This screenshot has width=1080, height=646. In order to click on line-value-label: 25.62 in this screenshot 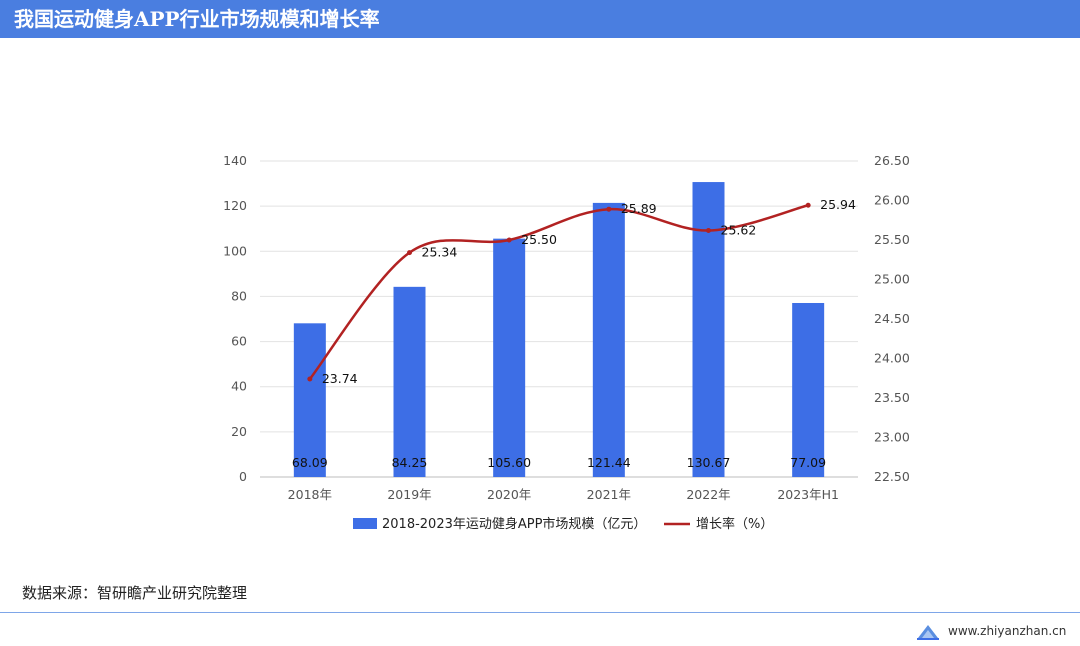, I will do `click(739, 230)`.